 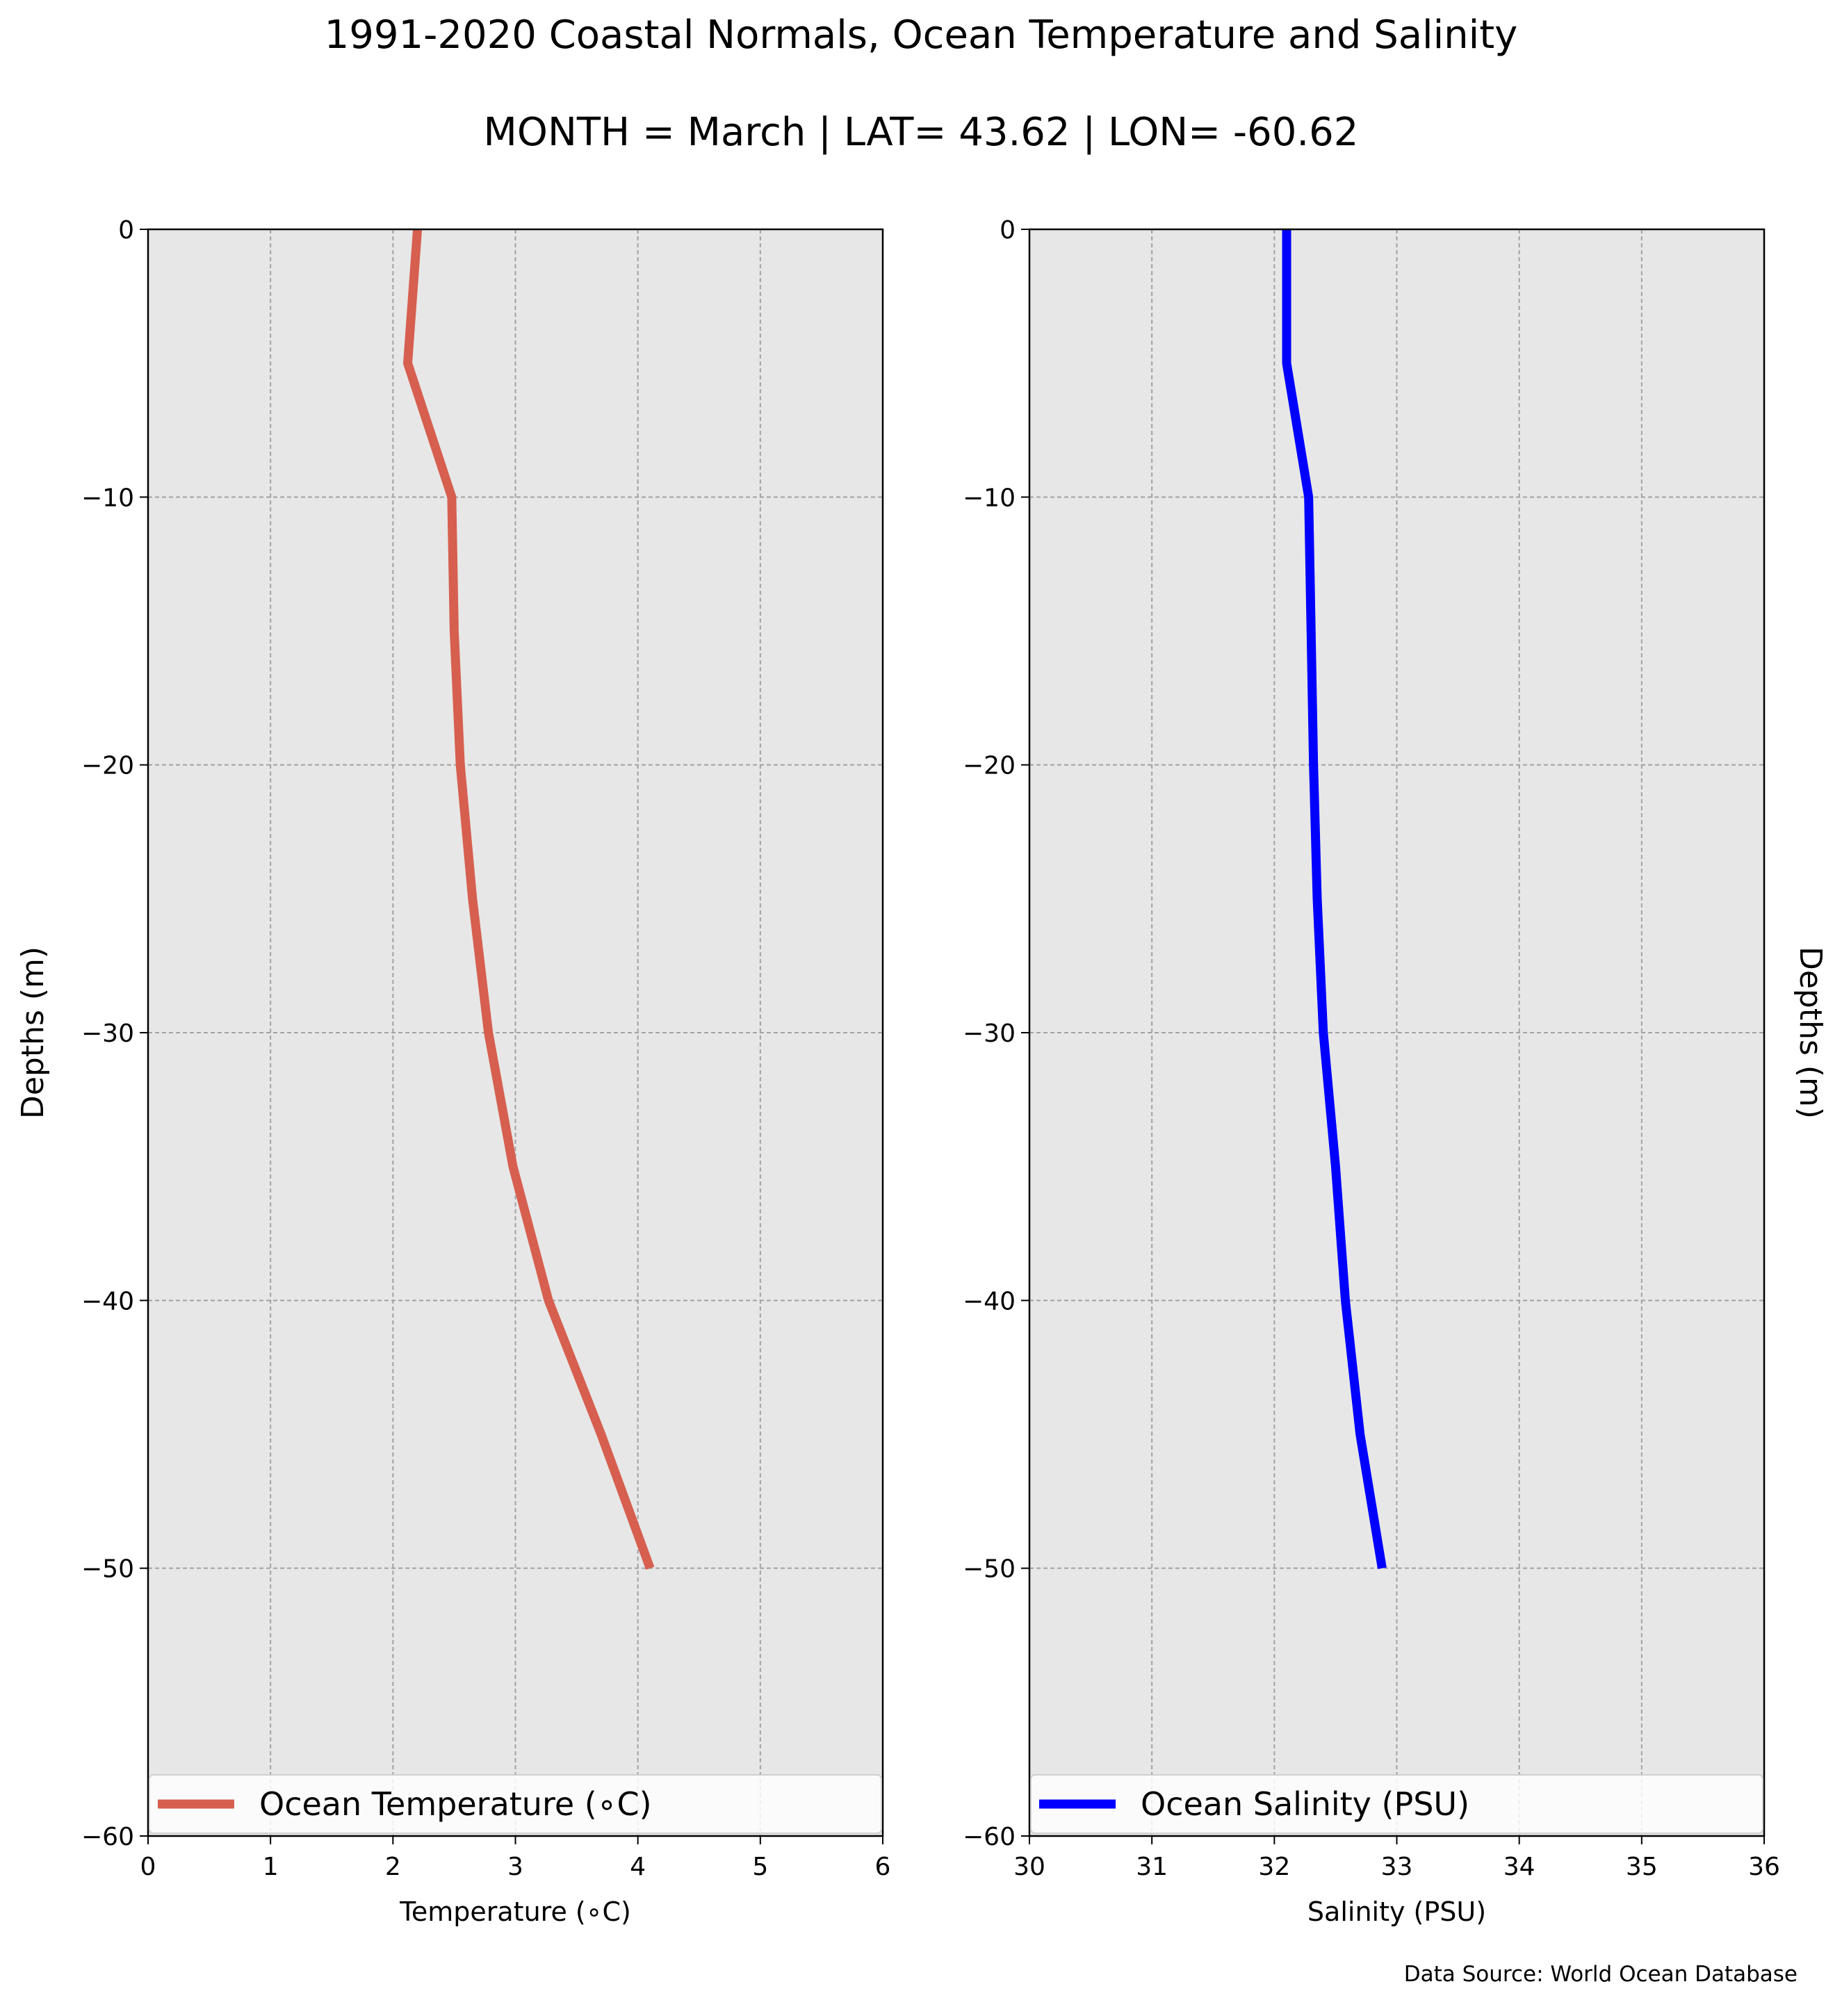 I want to click on x-tick-label: 31, so click(x=1152, y=1867).